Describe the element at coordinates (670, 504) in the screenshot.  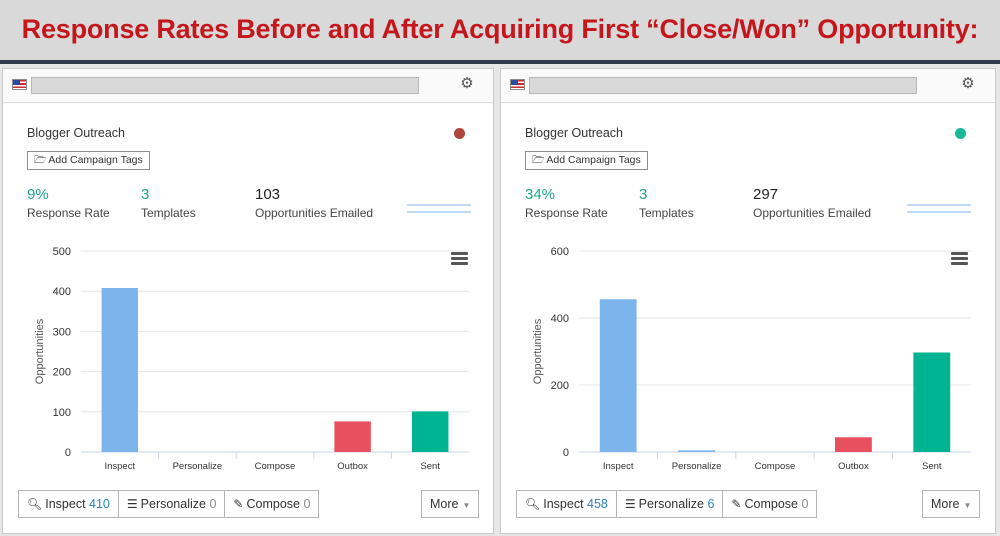
I see `personalize-button: ☰ Personalize 6` at that location.